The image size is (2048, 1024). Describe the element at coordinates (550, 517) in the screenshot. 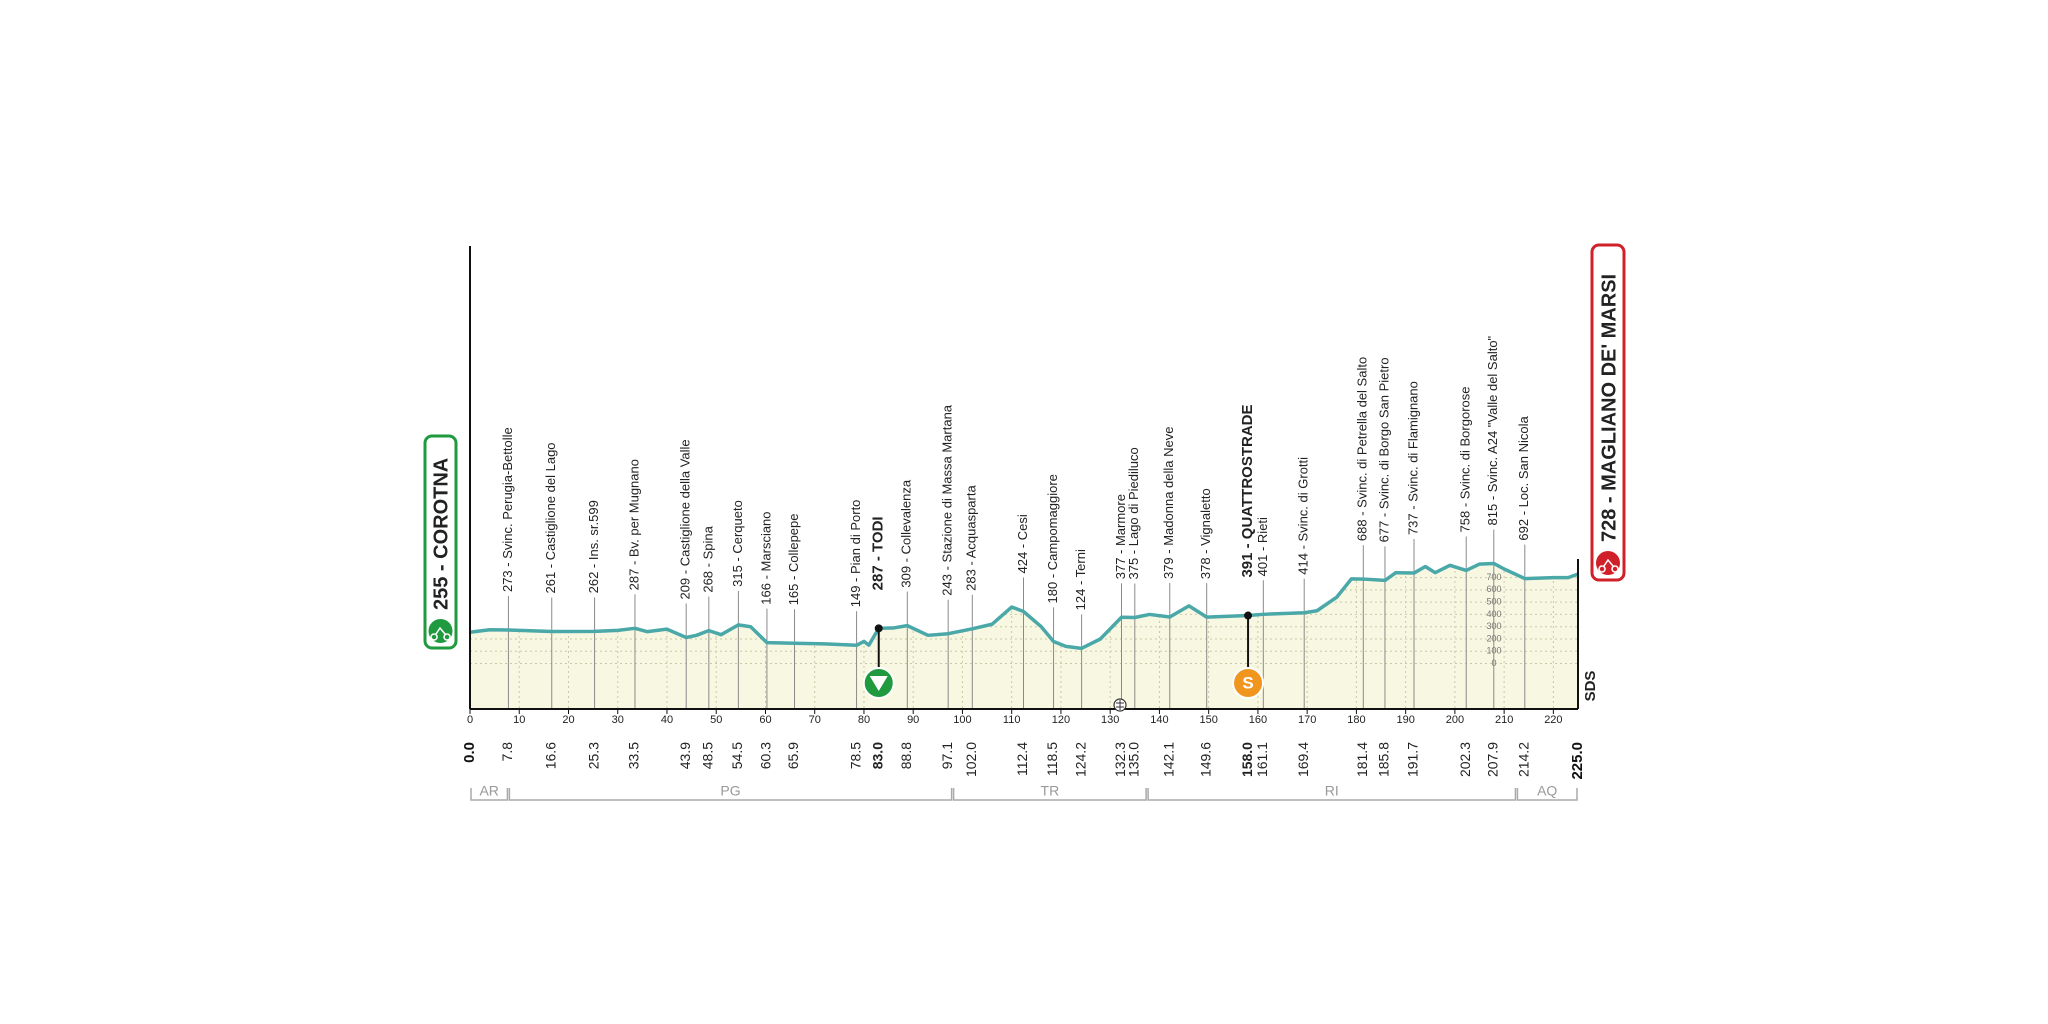

I see `waypoint-label: 261 - Castiglione del Lago` at that location.